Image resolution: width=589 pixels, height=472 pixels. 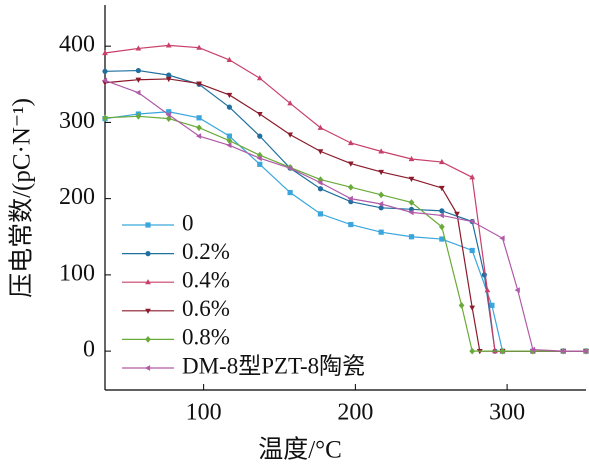 I want to click on legend-label: 0.8%, so click(x=206, y=337).